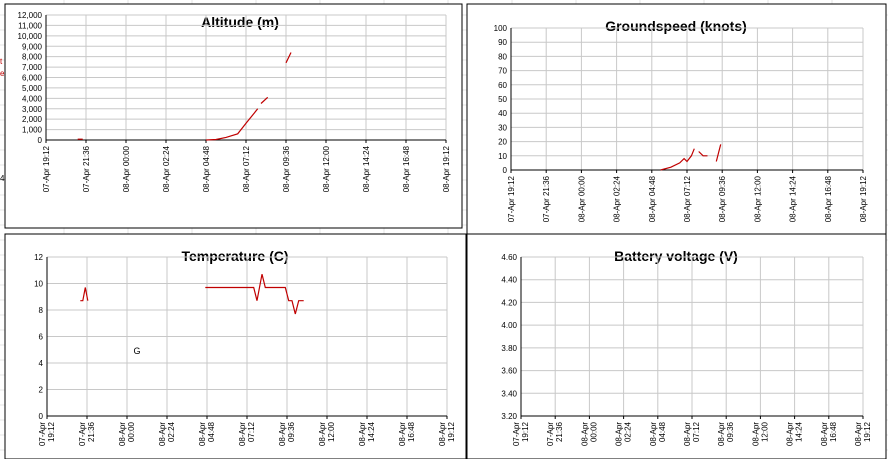  What do you see at coordinates (32, 119) in the screenshot?
I see `y-tick-label: 2,000` at bounding box center [32, 119].